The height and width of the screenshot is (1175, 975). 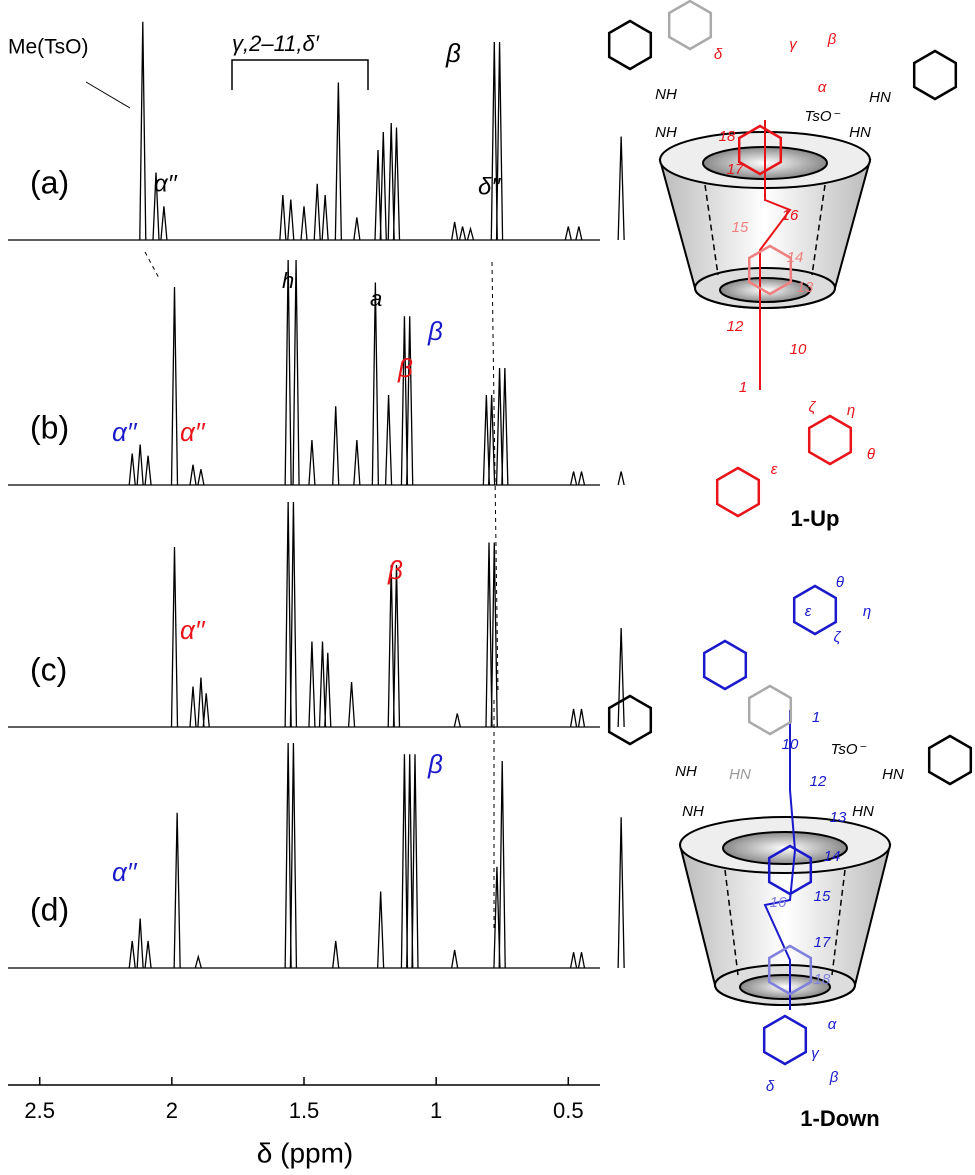 What do you see at coordinates (770, 1086) in the screenshot?
I see `atom-label: δ` at bounding box center [770, 1086].